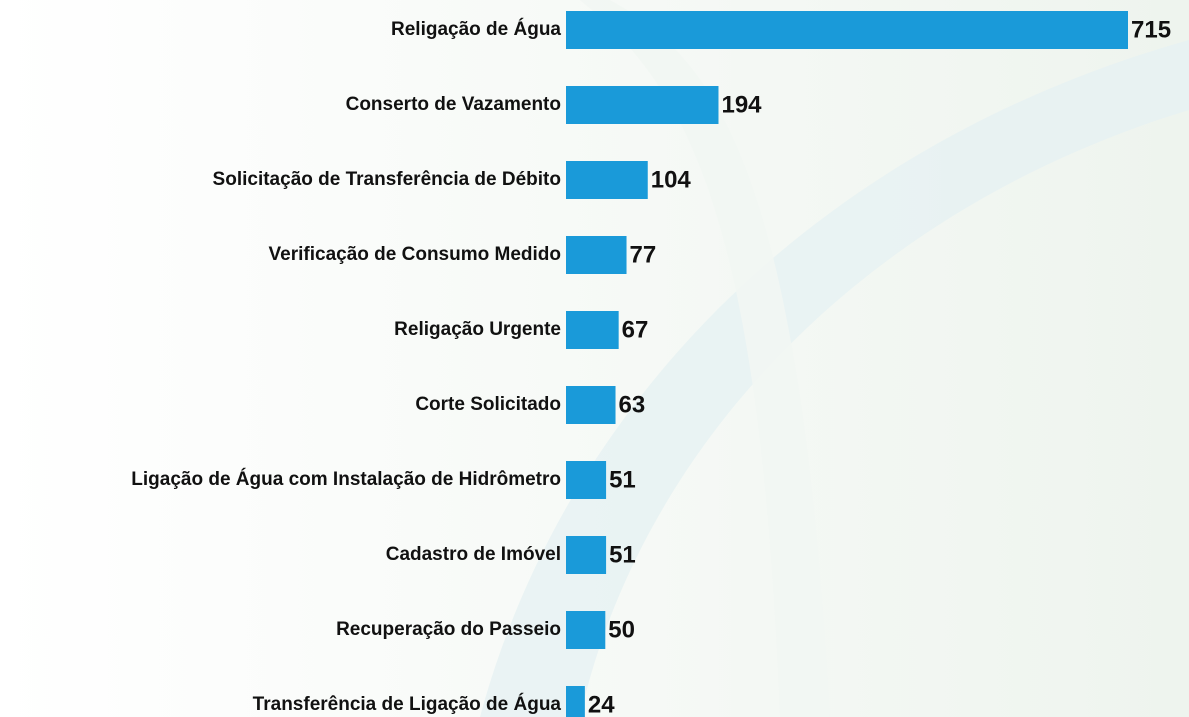 The image size is (1189, 717). What do you see at coordinates (741, 104) in the screenshot?
I see `value-label: 194` at bounding box center [741, 104].